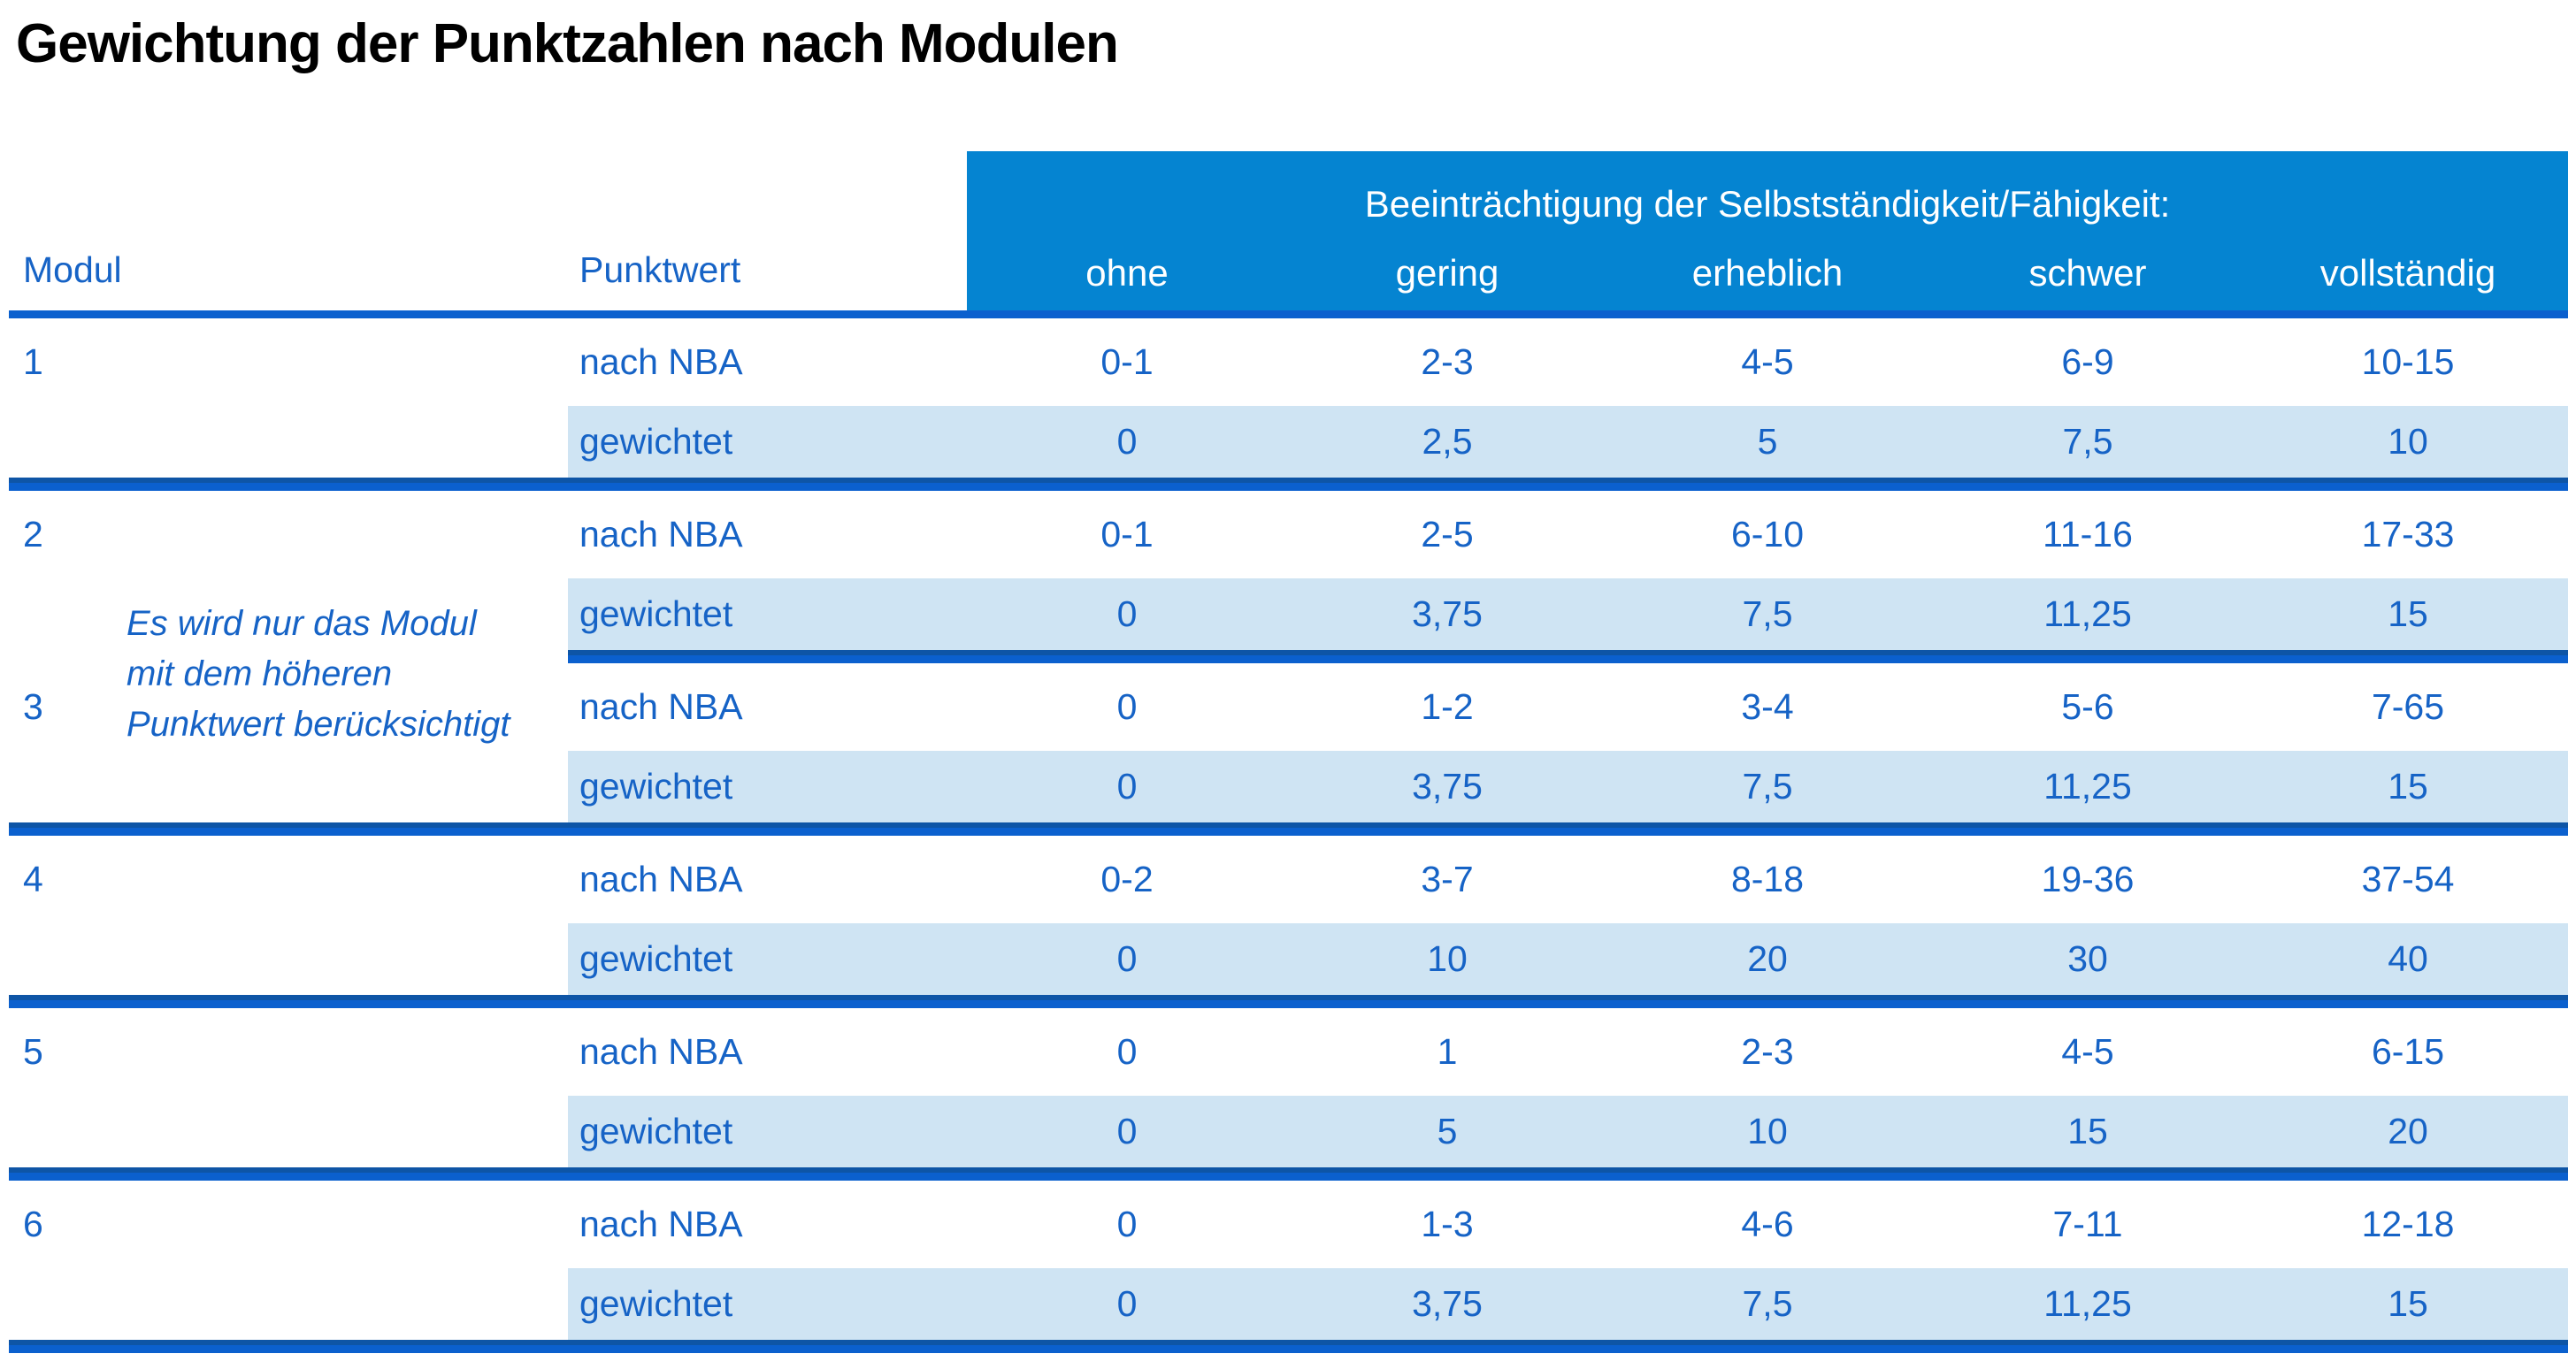 Image resolution: width=2576 pixels, height=1369 pixels. I want to click on module-number: 2, so click(33, 534).